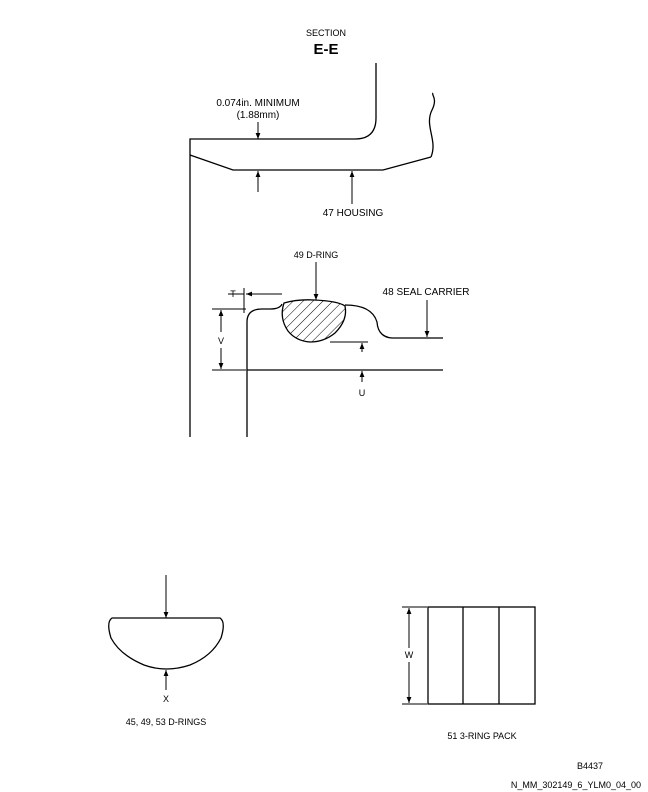  Describe the element at coordinates (353, 213) in the screenshot. I see `housing-label: 47 HOUSING` at that location.